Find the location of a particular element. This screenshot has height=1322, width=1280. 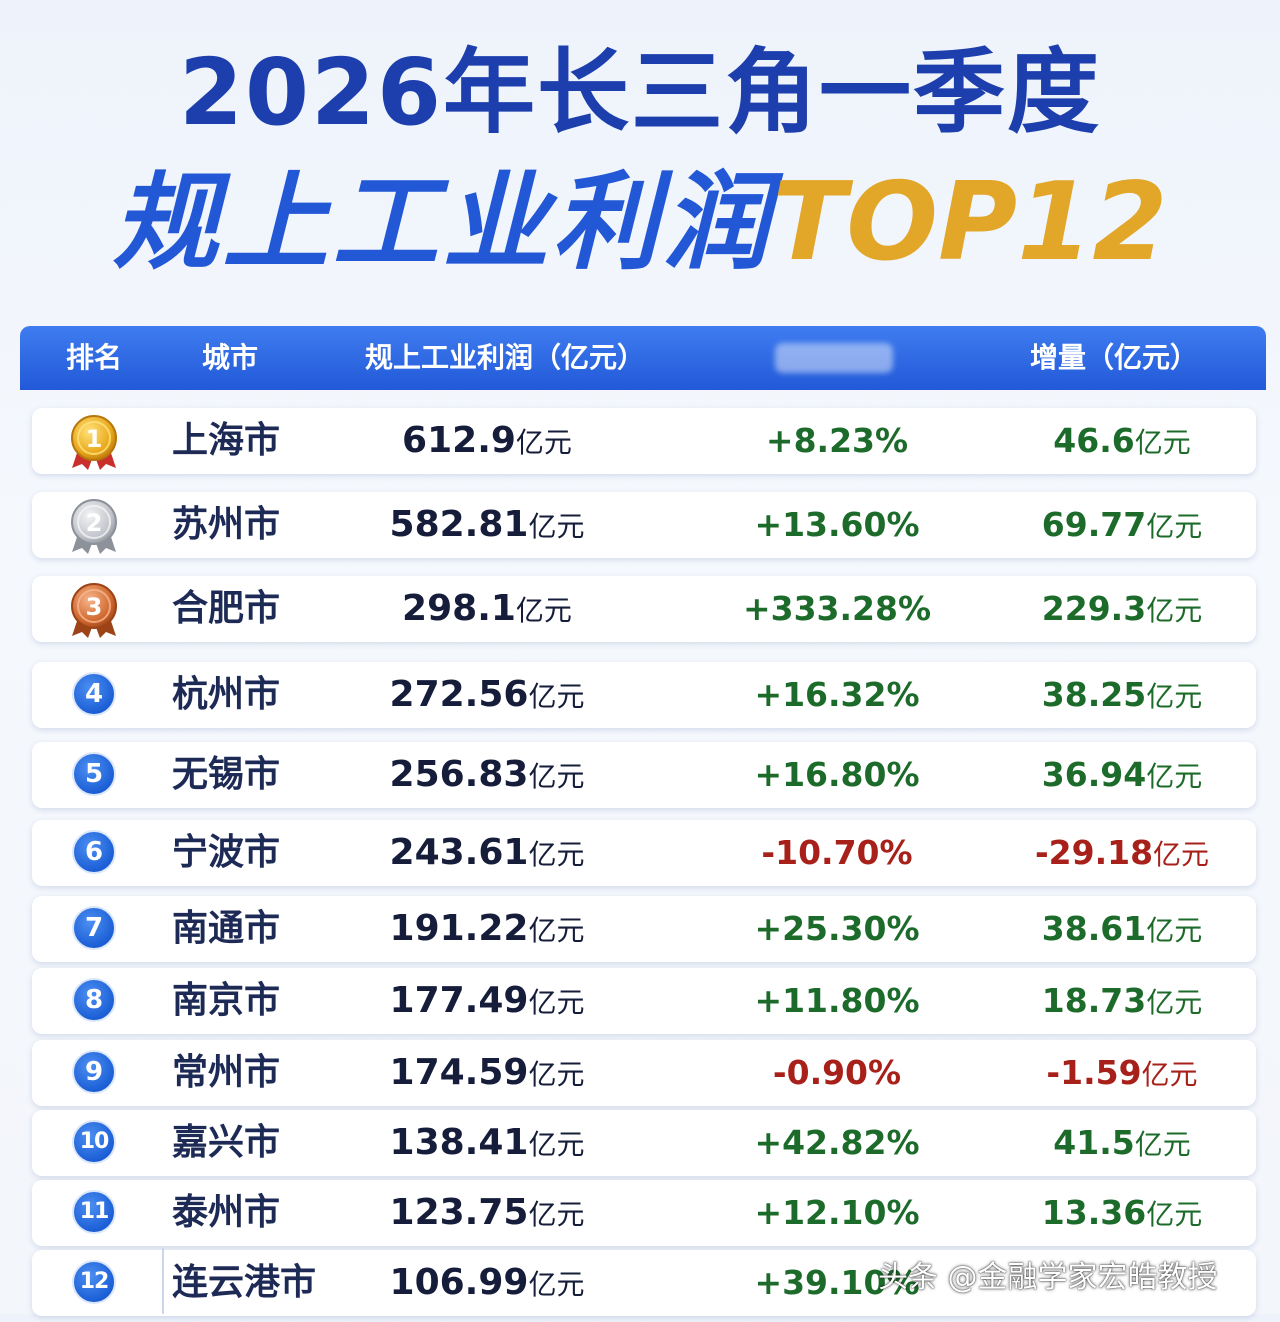

growth-rate: +16.80% is located at coordinates (837, 774).